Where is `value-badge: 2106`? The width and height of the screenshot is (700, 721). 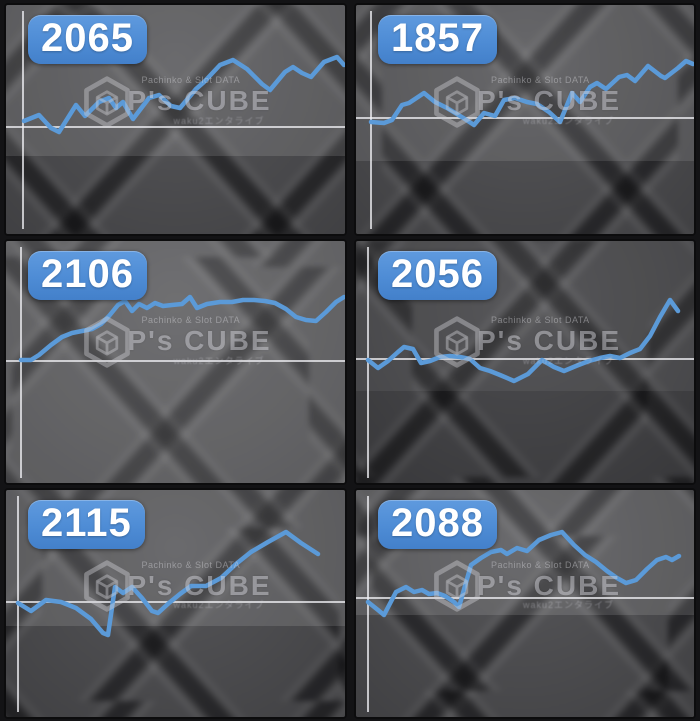 value-badge: 2106 is located at coordinates (87, 275).